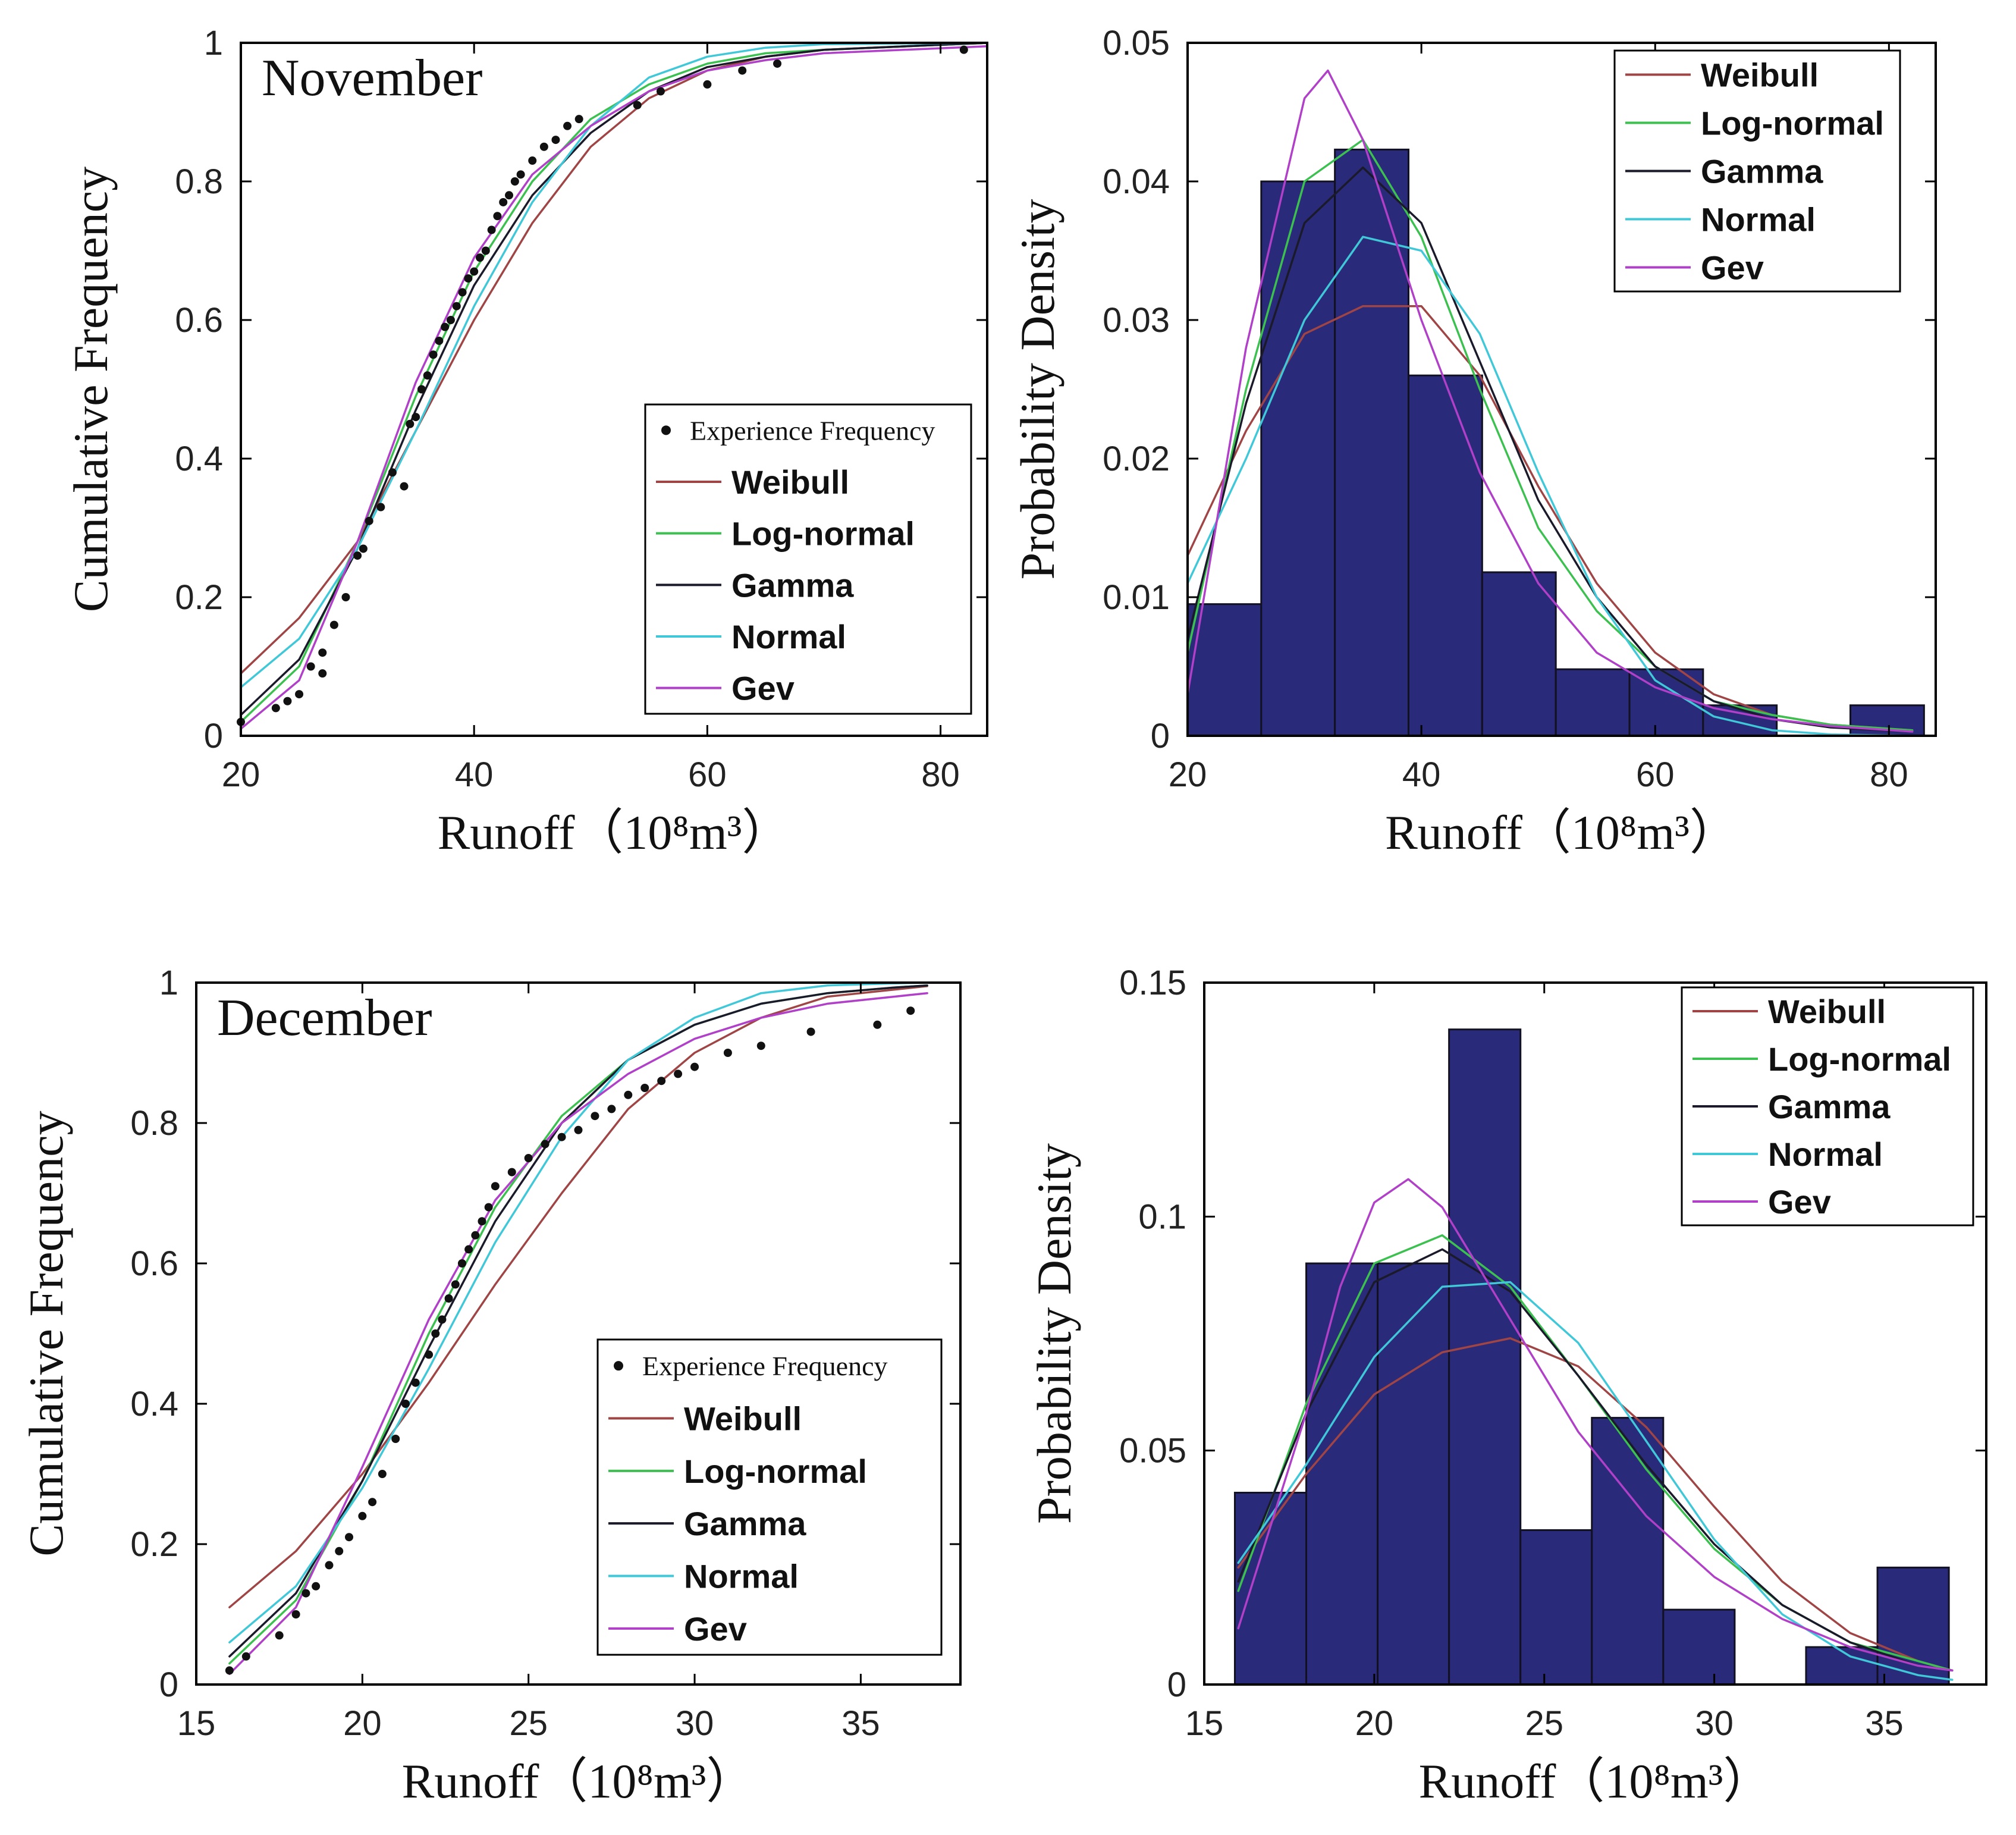 Image resolution: width=2016 pixels, height=1835 pixels. Describe the element at coordinates (46, 1333) in the screenshot. I see `y-axis-label: Cumulative Frequency` at that location.